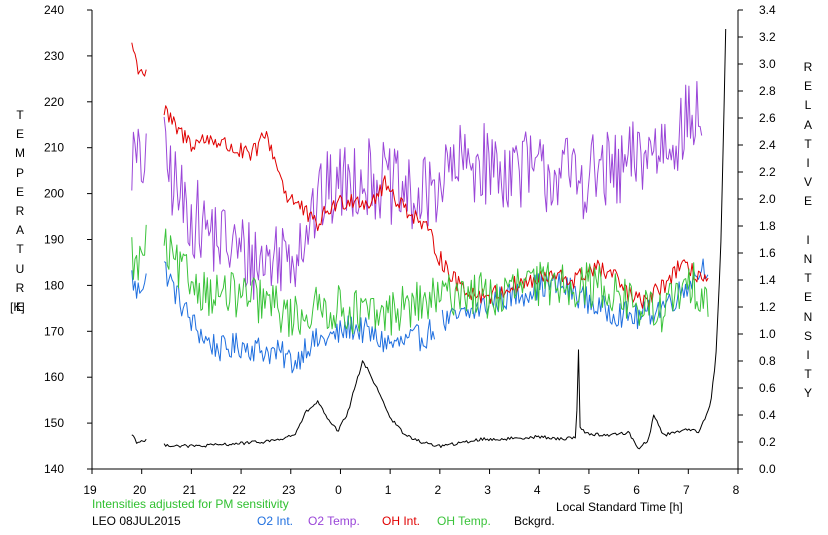  I want to click on y-tick-label-left: 240, so click(54, 10).